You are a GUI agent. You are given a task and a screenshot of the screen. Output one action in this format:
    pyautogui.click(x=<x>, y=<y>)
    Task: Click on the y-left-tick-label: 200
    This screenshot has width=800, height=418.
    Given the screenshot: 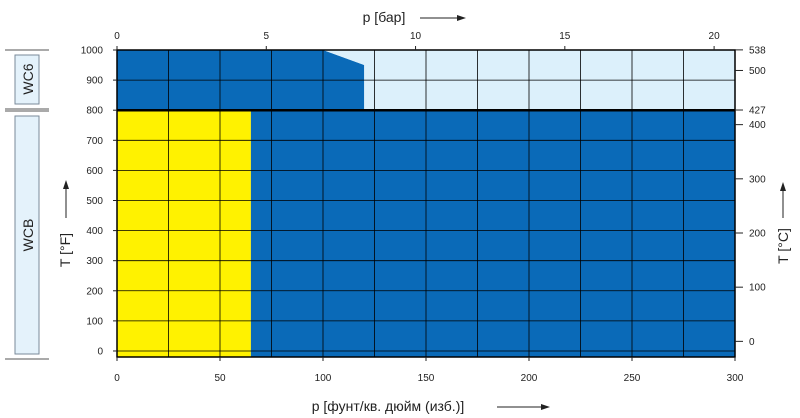 What is the action you would take?
    pyautogui.click(x=94, y=291)
    